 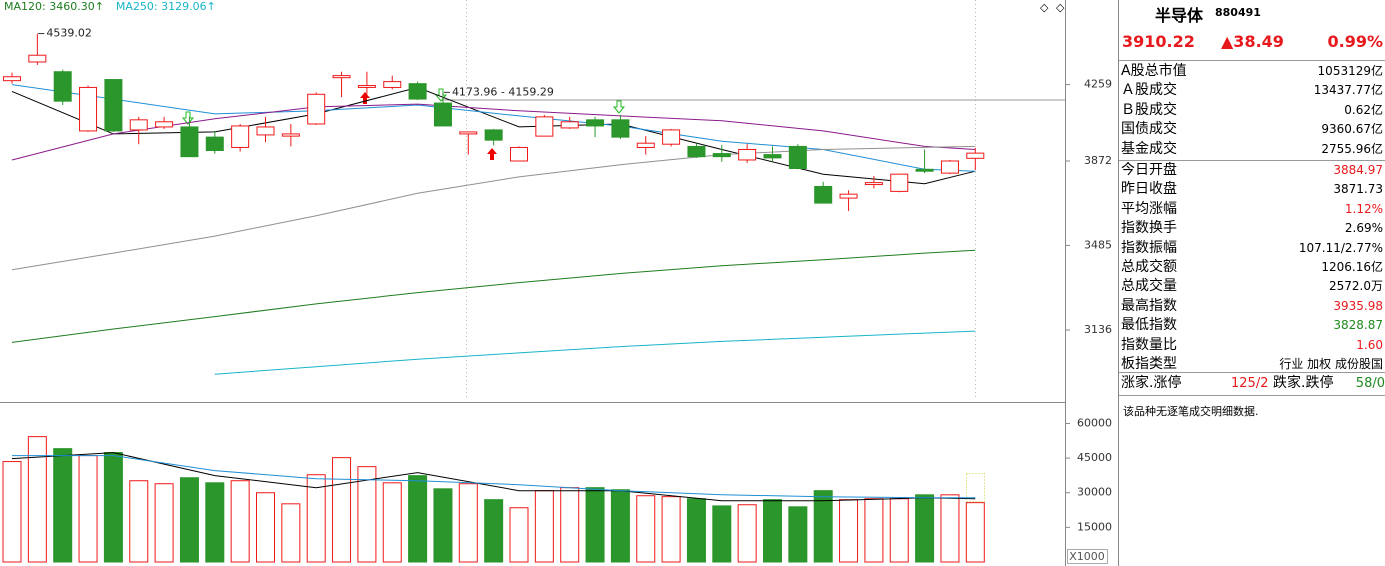 I want to click on value: 行业 加权 成份股国, so click(x=1331, y=364).